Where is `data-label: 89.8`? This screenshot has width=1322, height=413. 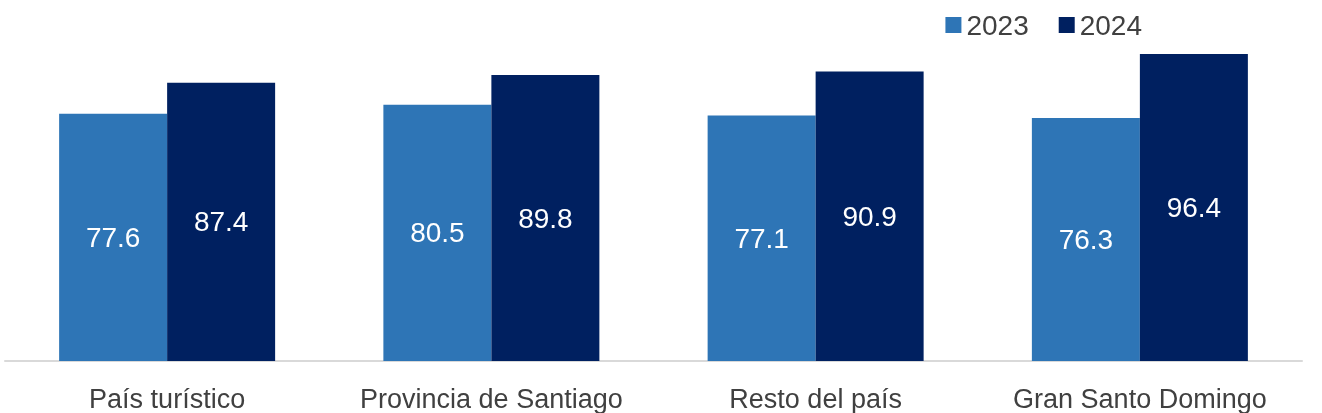
data-label: 89.8 is located at coordinates (545, 218).